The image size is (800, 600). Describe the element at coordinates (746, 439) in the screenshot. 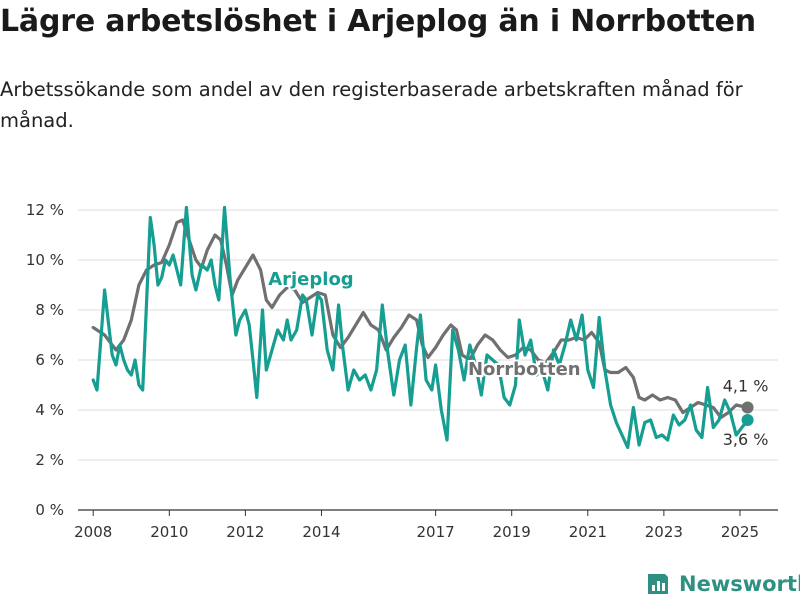

I see `end-label-arjeplog: 3,6 %` at that location.